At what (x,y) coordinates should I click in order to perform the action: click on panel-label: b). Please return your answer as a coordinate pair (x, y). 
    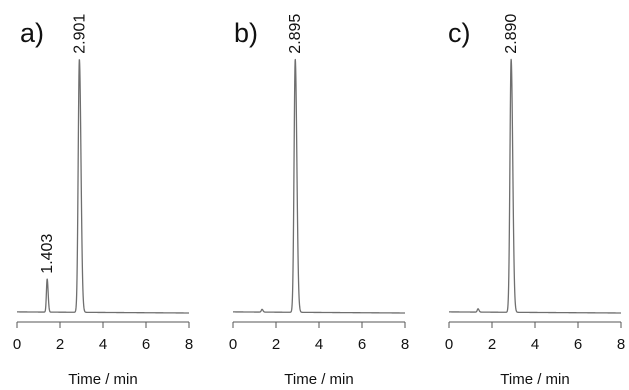
    Looking at the image, I should click on (246, 33).